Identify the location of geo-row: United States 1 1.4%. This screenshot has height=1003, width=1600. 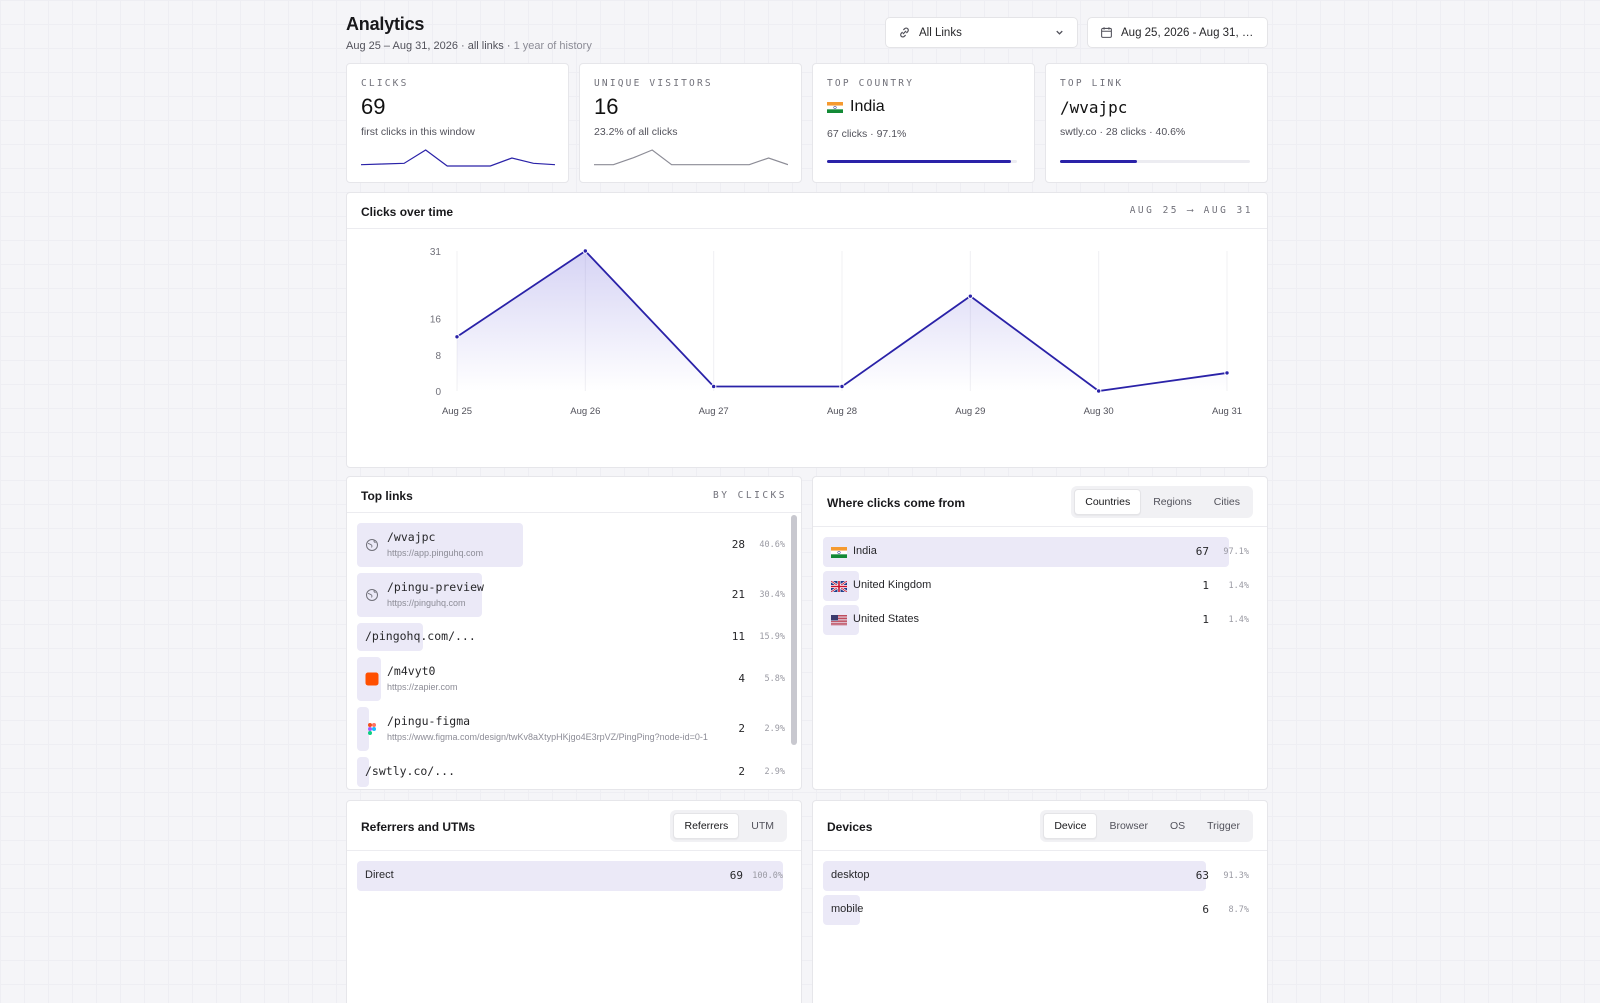
(1036, 620).